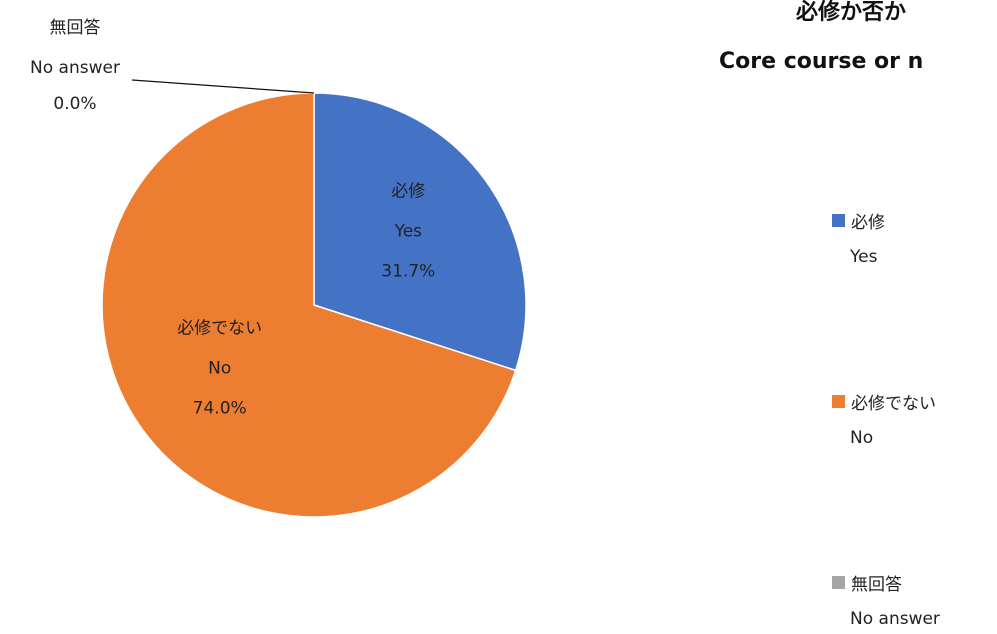 The image size is (997, 634). I want to click on data-label-yes-2: 31.7%, so click(408, 271).